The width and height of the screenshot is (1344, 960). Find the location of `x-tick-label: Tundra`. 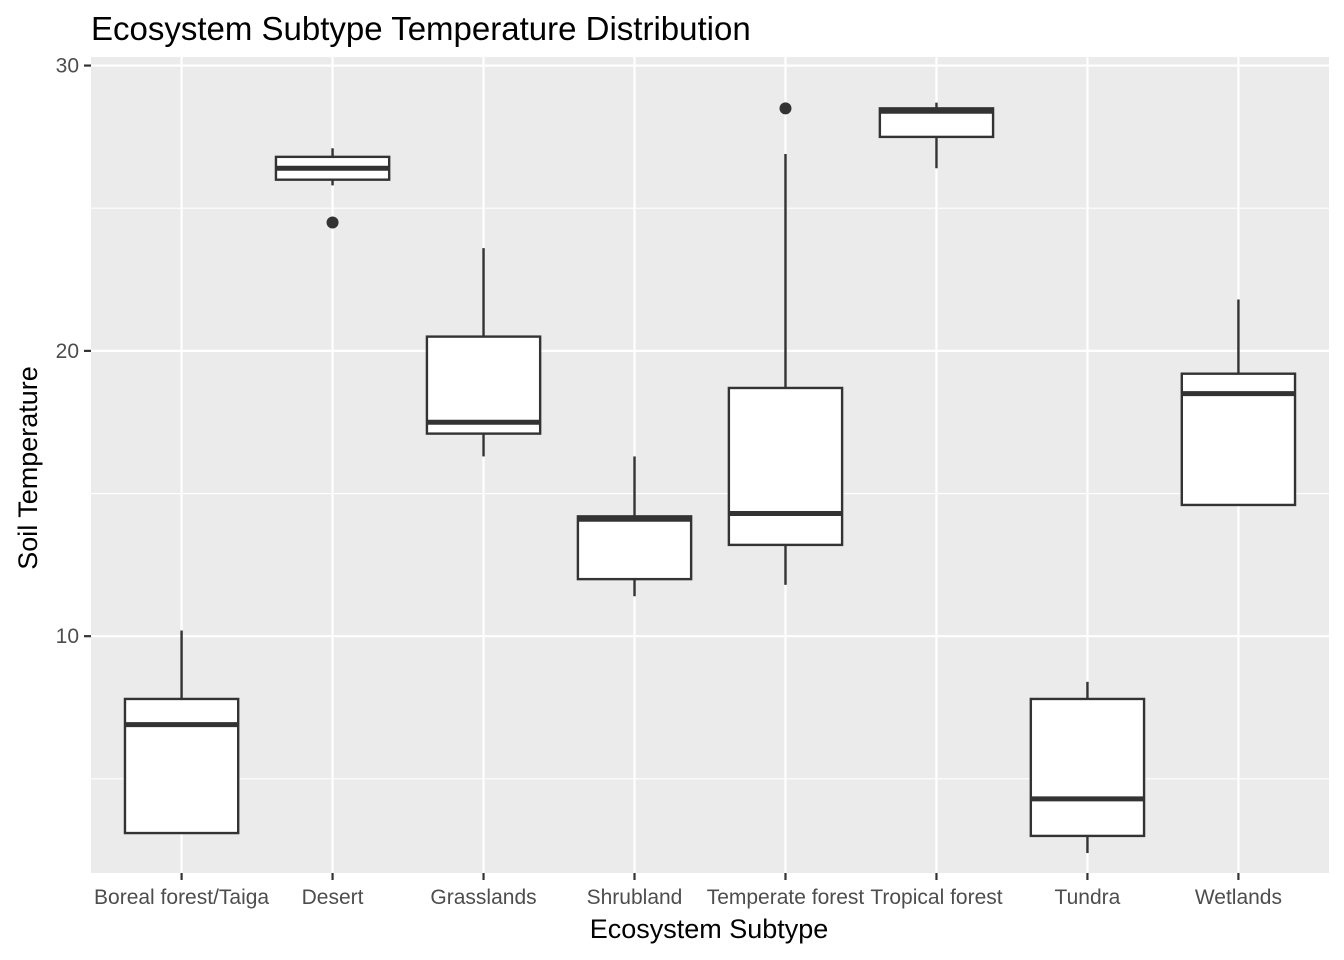

x-tick-label: Tundra is located at coordinates (1088, 897).